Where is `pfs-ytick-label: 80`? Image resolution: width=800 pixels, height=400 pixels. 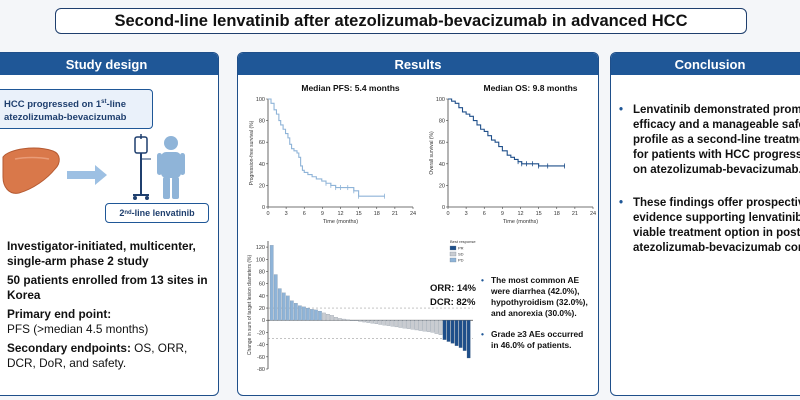
pfs-ytick-label: 80 is located at coordinates (262, 122).